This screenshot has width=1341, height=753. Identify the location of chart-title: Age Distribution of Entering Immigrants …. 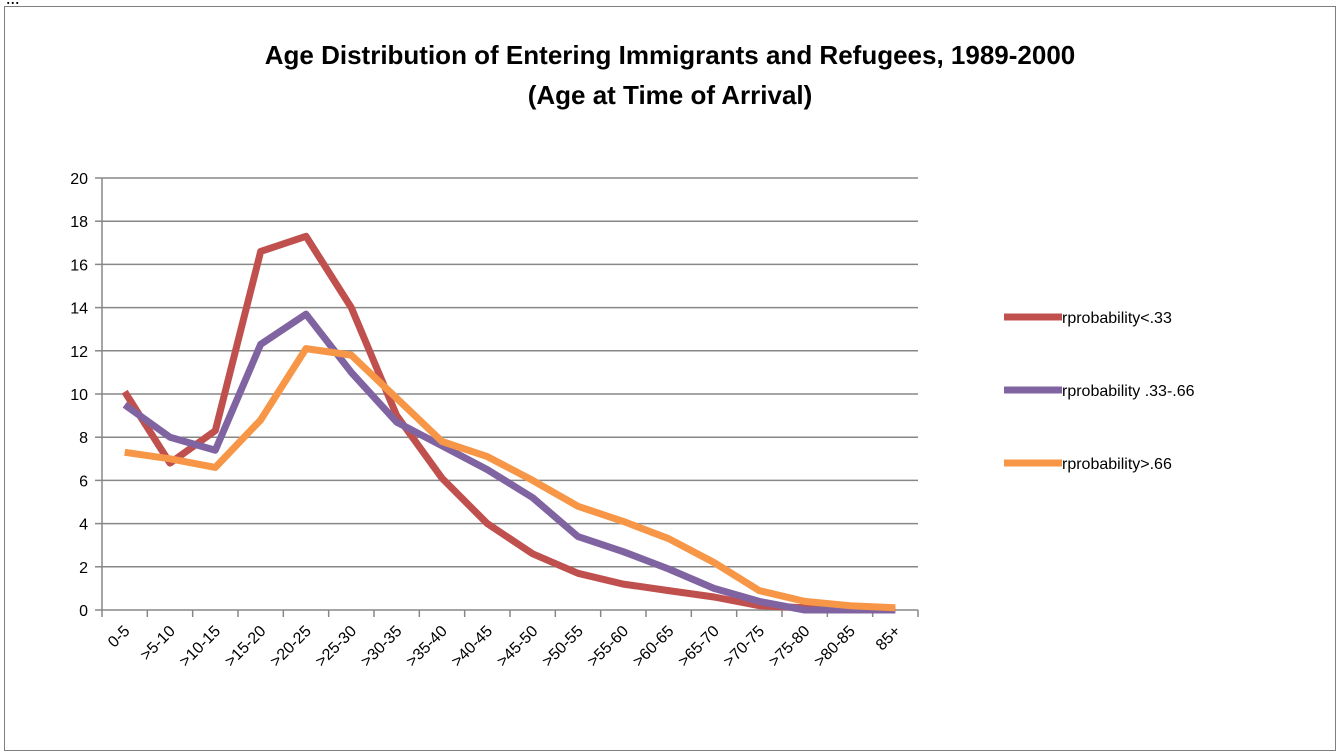
(670, 75).